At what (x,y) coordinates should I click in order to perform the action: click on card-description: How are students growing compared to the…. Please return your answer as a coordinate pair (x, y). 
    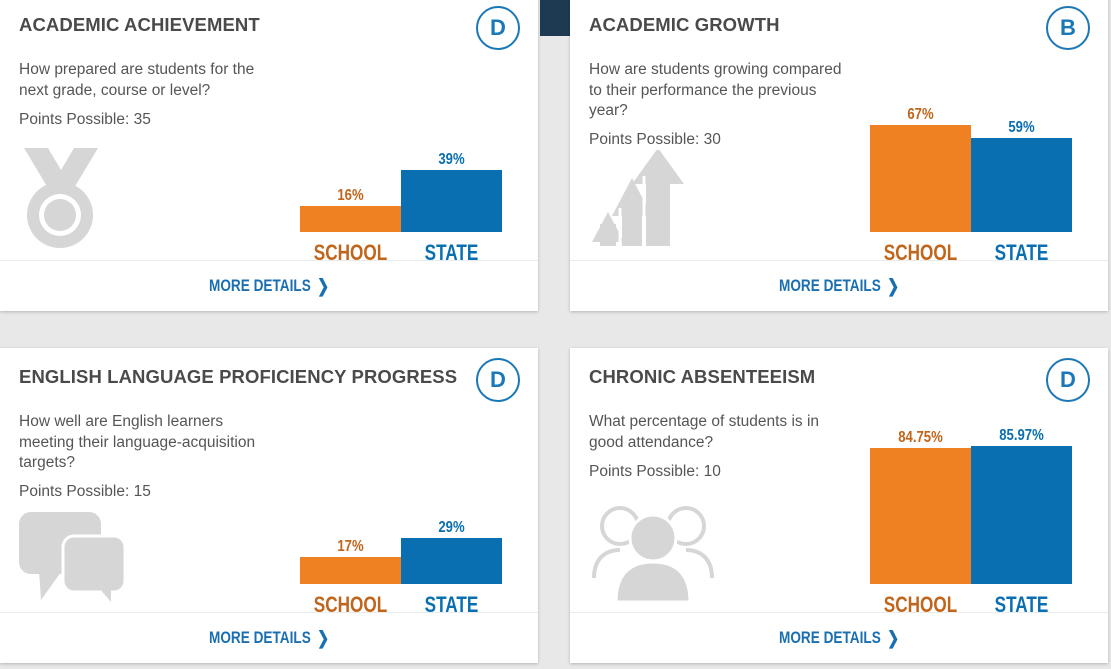
    Looking at the image, I should click on (715, 90).